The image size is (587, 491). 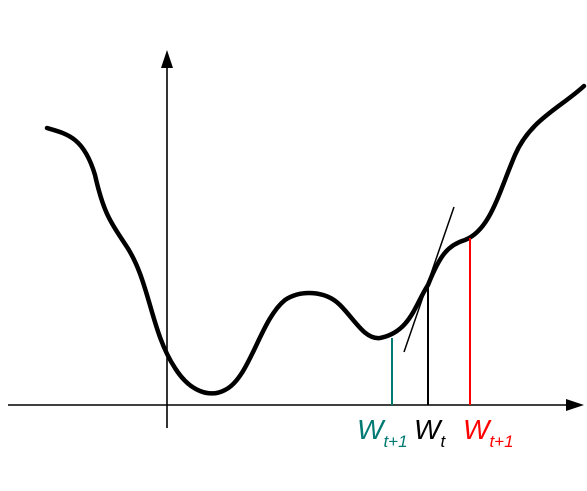 What do you see at coordinates (443, 441) in the screenshot?
I see `label-sub: t` at bounding box center [443, 441].